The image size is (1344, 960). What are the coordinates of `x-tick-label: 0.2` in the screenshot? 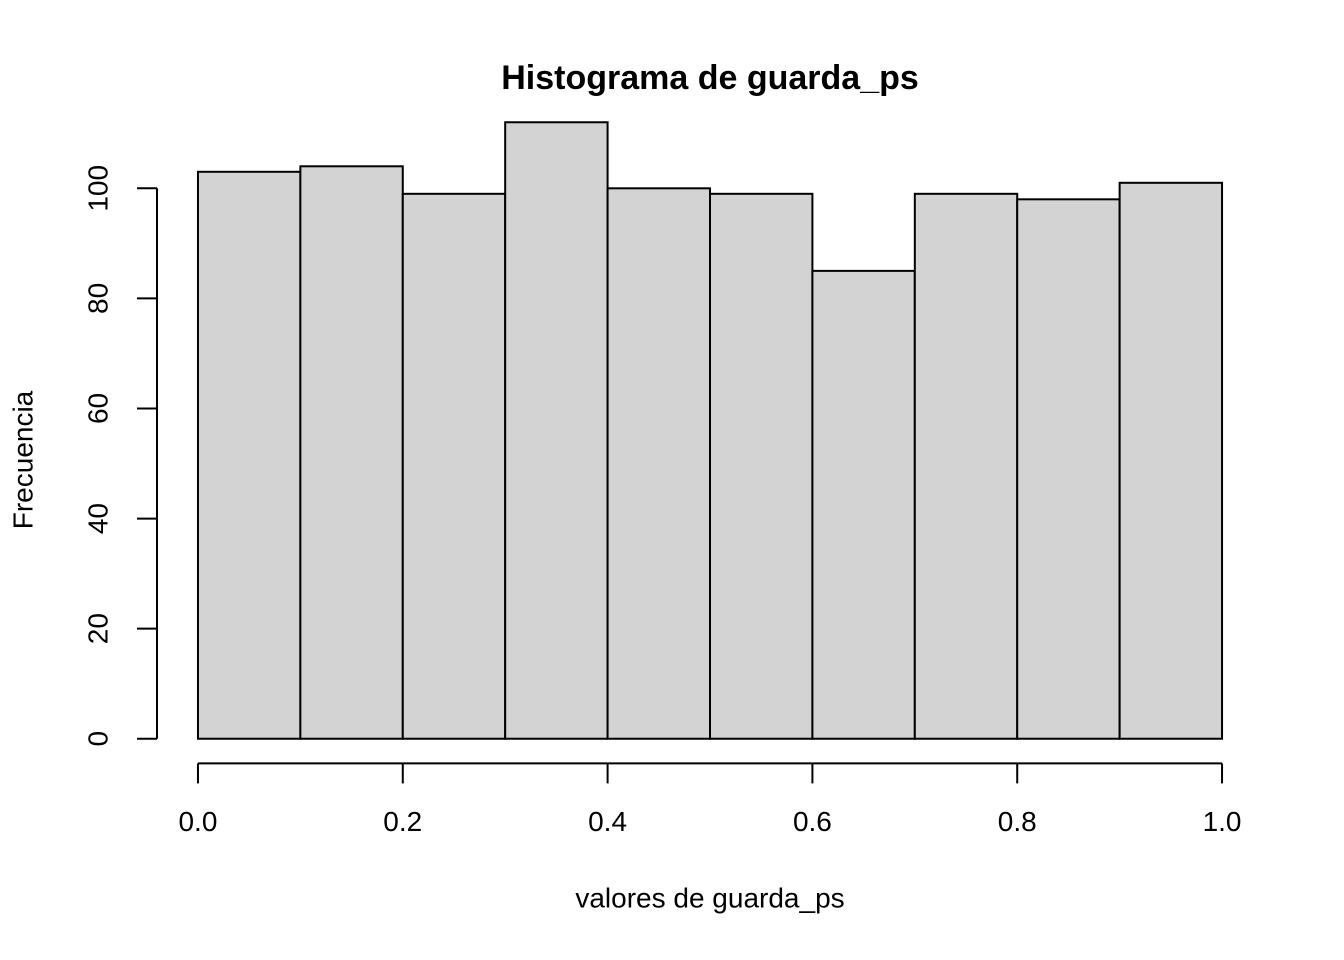 It's located at (402, 821).